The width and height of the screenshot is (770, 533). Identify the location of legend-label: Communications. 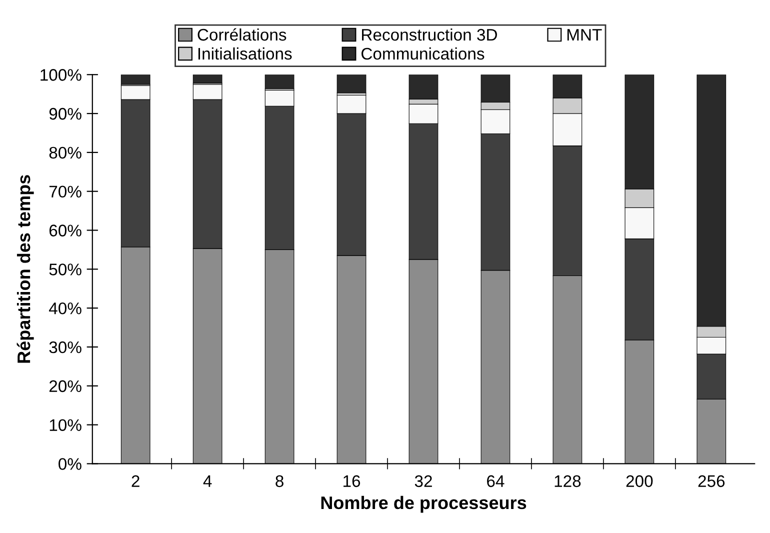
(423, 53).